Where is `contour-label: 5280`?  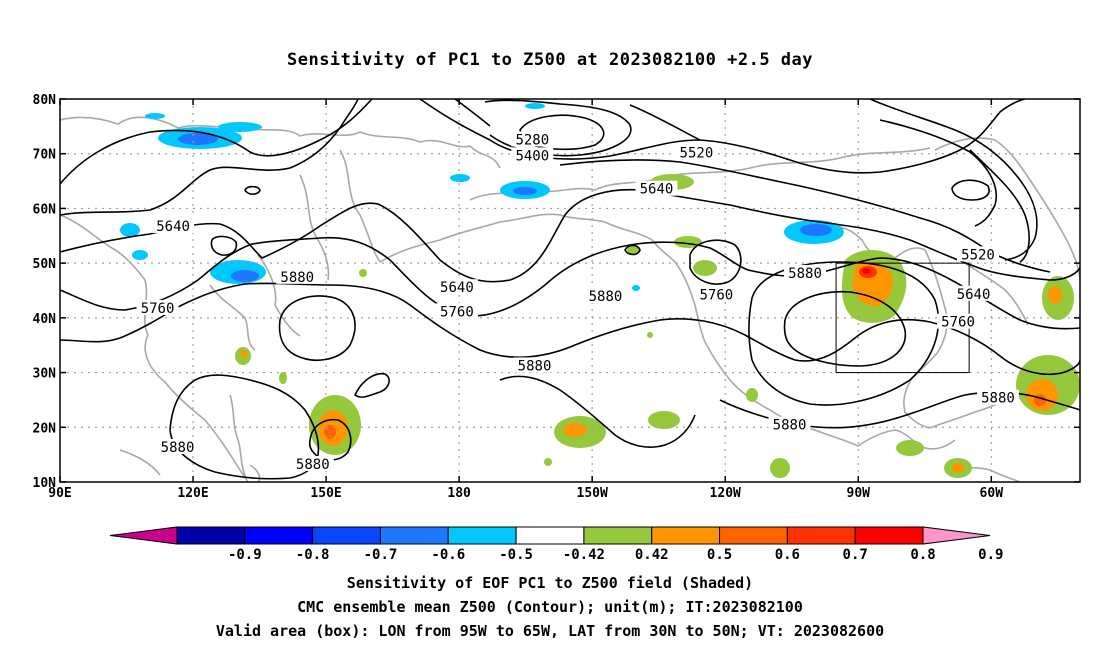 contour-label: 5280 is located at coordinates (532, 140).